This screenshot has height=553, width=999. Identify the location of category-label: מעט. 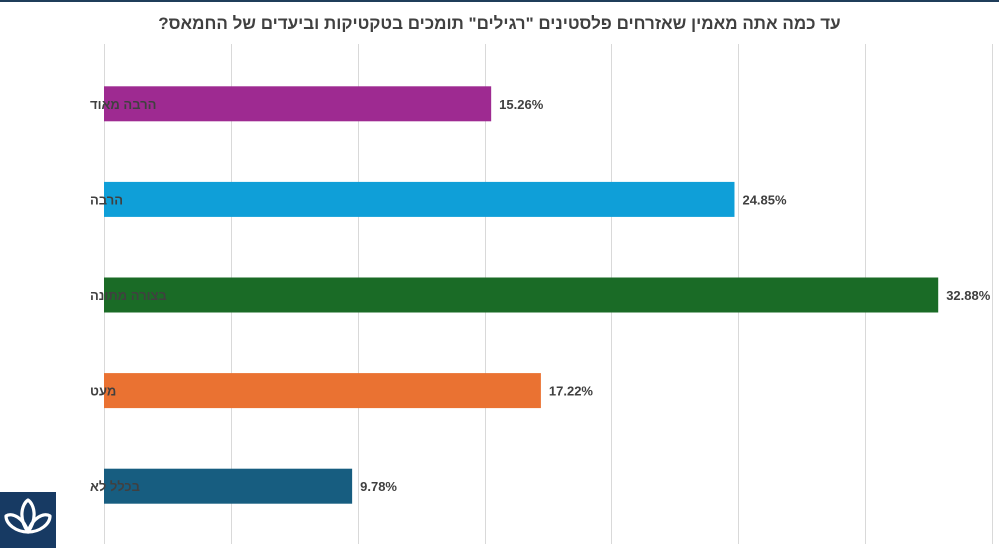
(103, 391).